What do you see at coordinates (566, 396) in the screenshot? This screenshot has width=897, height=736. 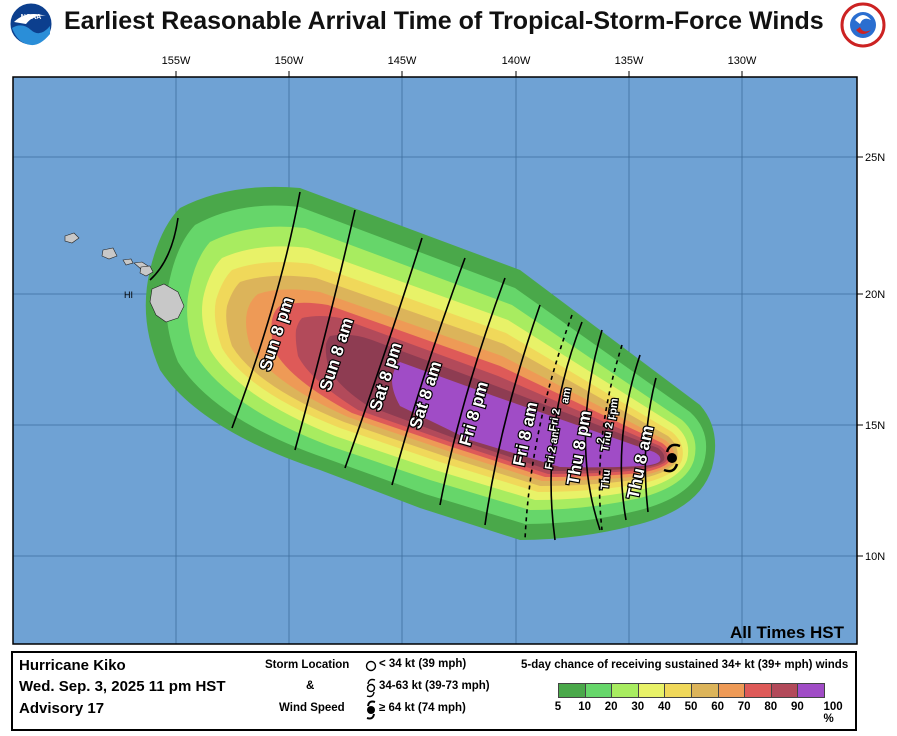 I see `arrival-label: am` at bounding box center [566, 396].